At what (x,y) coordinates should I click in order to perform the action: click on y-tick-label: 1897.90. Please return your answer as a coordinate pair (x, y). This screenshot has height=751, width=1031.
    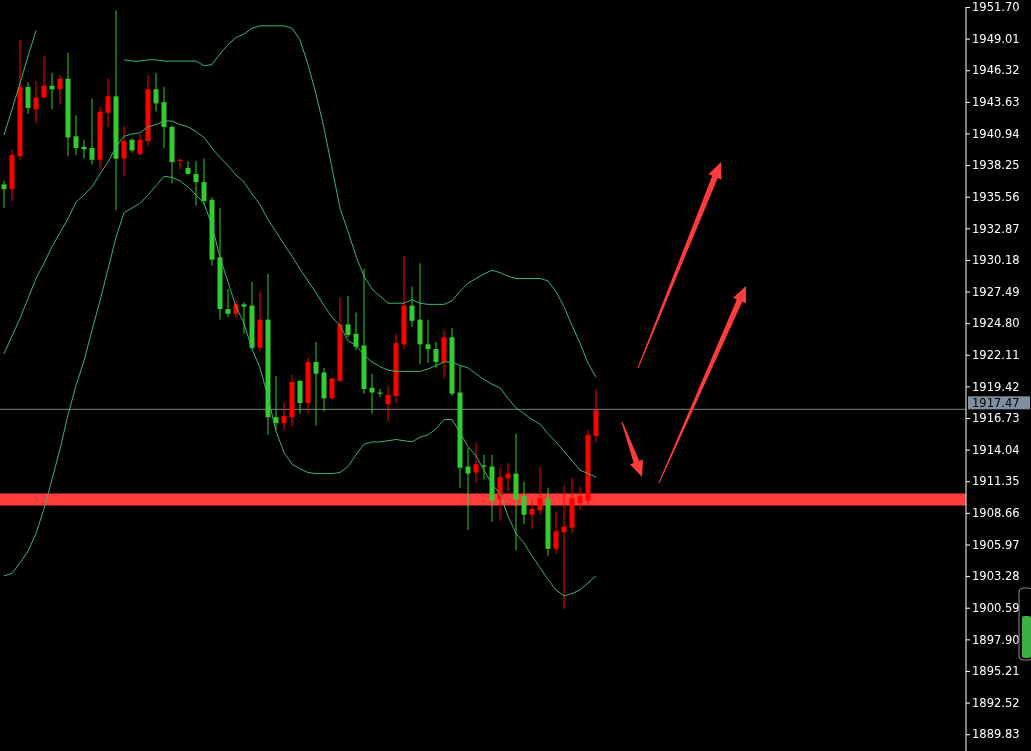
    Looking at the image, I should click on (996, 639).